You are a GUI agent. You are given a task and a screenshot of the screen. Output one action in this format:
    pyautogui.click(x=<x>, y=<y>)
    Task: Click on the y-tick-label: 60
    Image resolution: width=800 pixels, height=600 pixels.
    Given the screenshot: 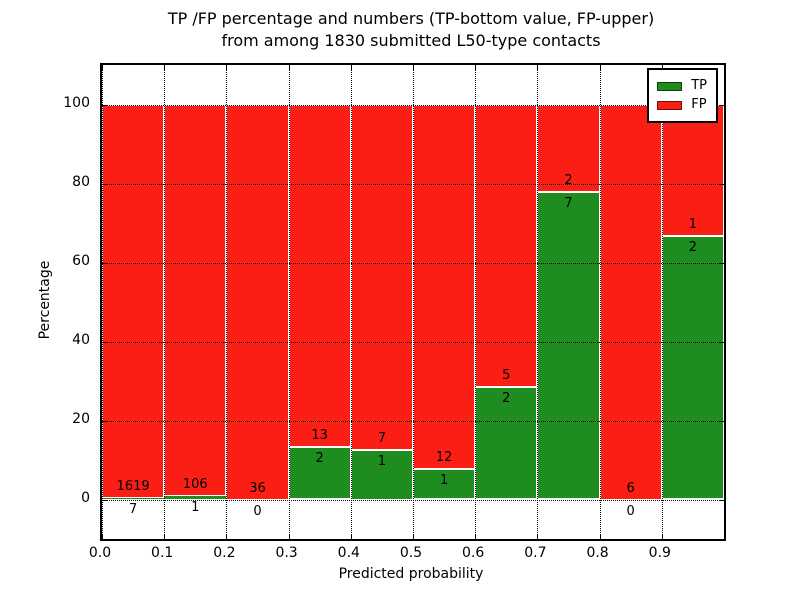 What is the action you would take?
    pyautogui.click(x=81, y=260)
    